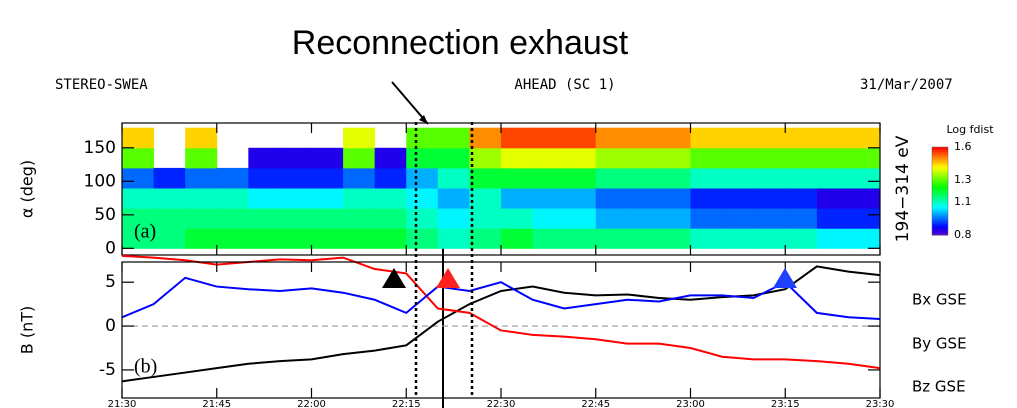 This screenshot has width=1017, height=408. I want to click on y-tick-label: 0, so click(110, 248).